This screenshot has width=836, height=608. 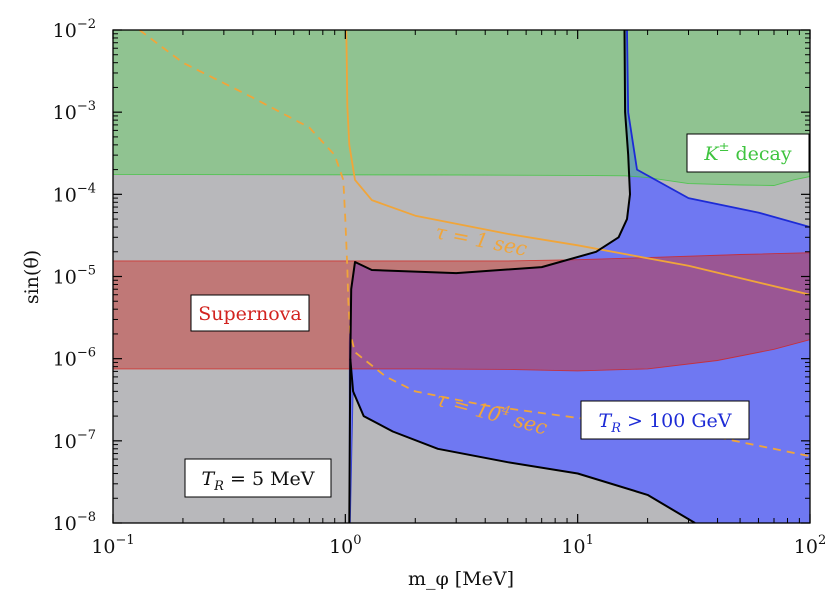 I want to click on label-k-decay: K± decay, so click(x=748, y=153).